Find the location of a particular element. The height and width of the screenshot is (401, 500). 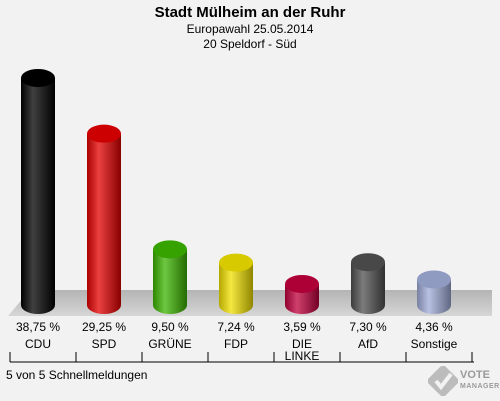

bar-afd is located at coordinates (368, 283).